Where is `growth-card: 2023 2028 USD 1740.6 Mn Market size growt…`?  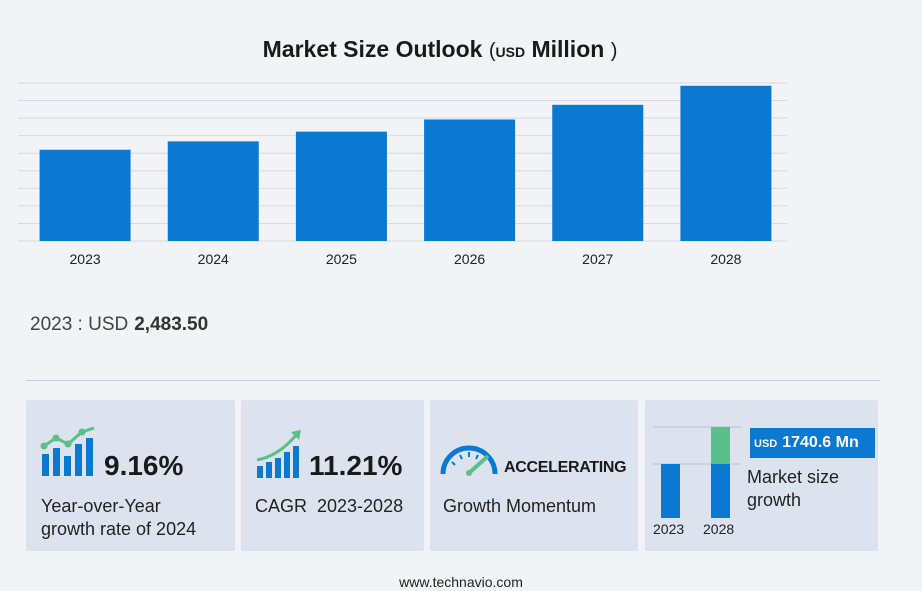
growth-card: 2023 2028 USD 1740.6 Mn Market size growt… is located at coordinates (761, 475).